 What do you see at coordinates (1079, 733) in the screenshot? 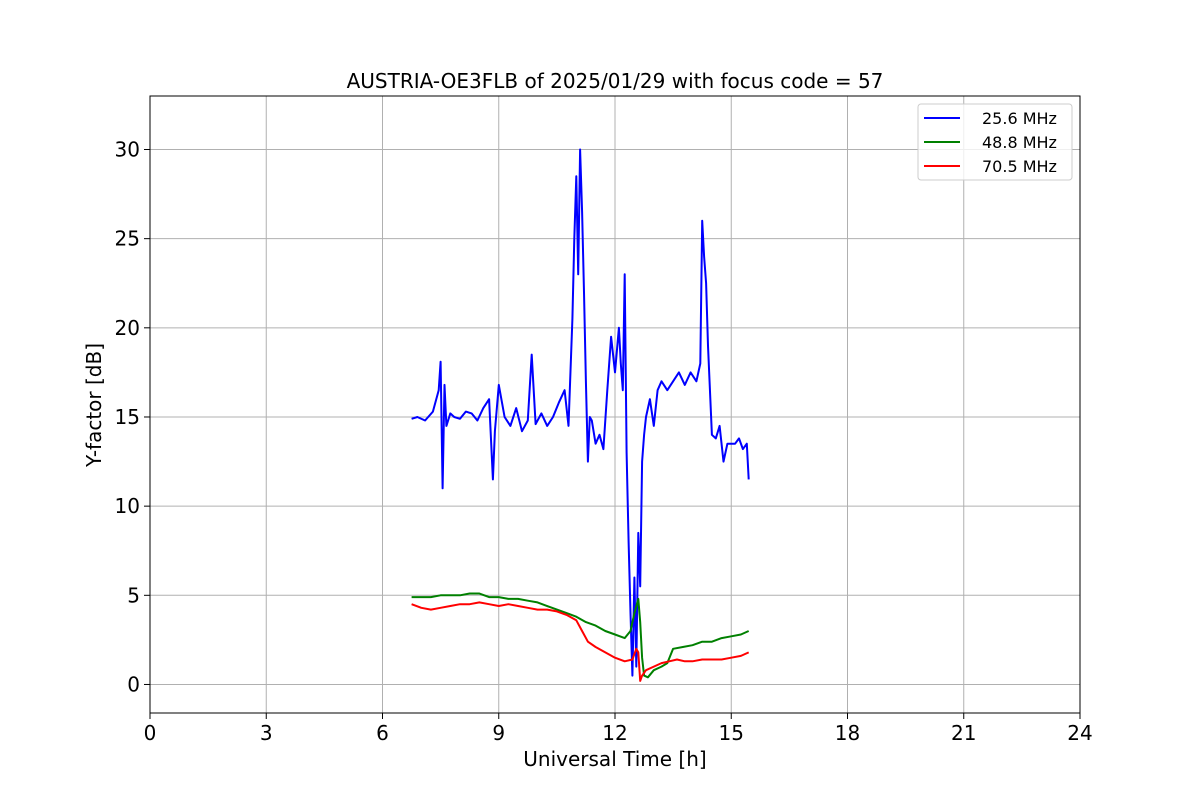
I see `x-tick-label: 24` at bounding box center [1079, 733].